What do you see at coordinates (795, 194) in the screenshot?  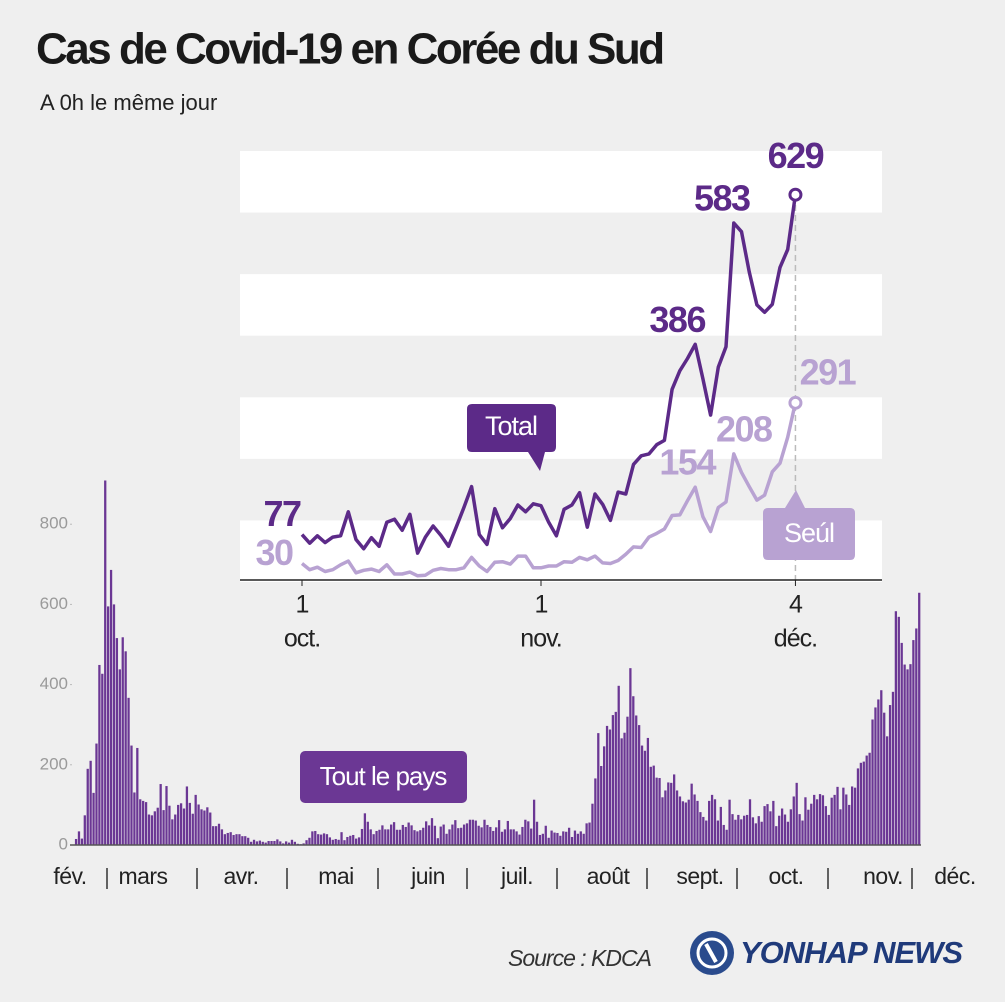 I see `end-point` at bounding box center [795, 194].